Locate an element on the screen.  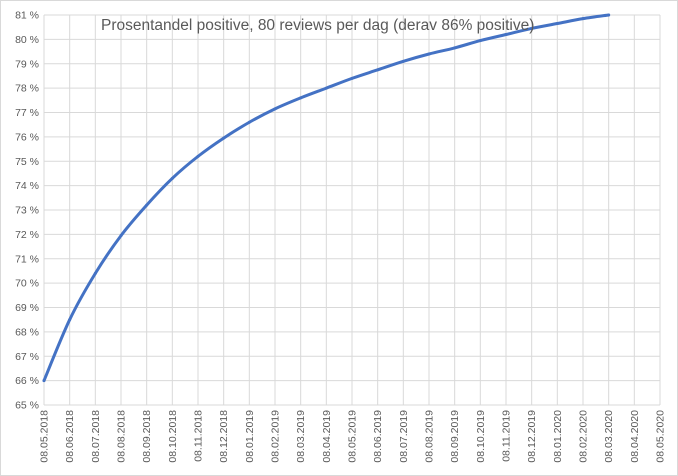
y-tick-label: 69 % is located at coordinates (27, 308).